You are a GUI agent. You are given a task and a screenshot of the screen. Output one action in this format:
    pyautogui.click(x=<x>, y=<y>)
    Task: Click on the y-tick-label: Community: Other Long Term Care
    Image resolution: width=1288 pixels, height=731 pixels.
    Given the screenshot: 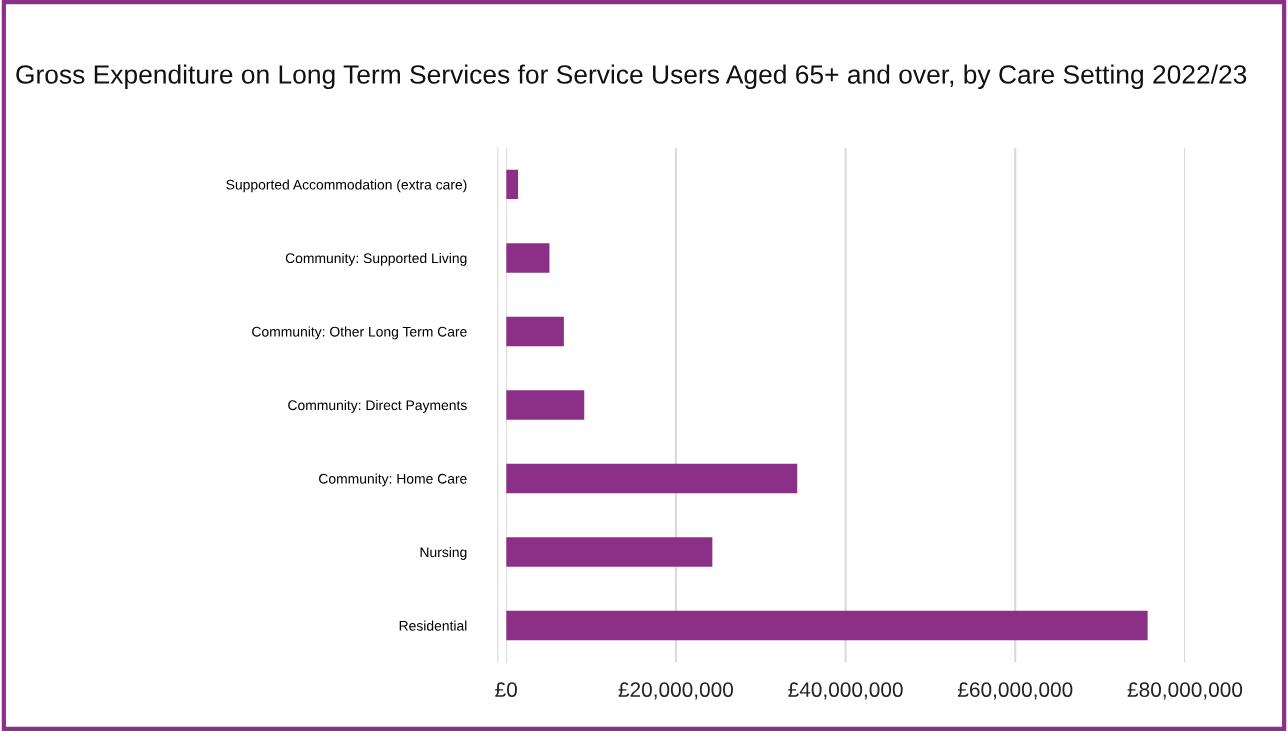 What is the action you would take?
    pyautogui.click(x=359, y=333)
    